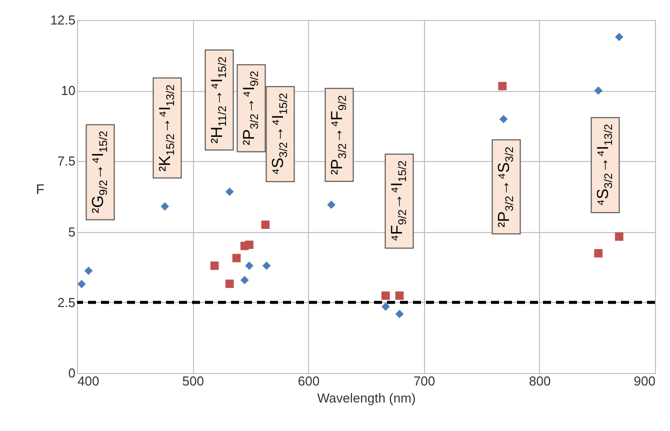 This screenshot has height=431, width=670. What do you see at coordinates (309, 381) in the screenshot?
I see `x-tick-label: 600` at bounding box center [309, 381].